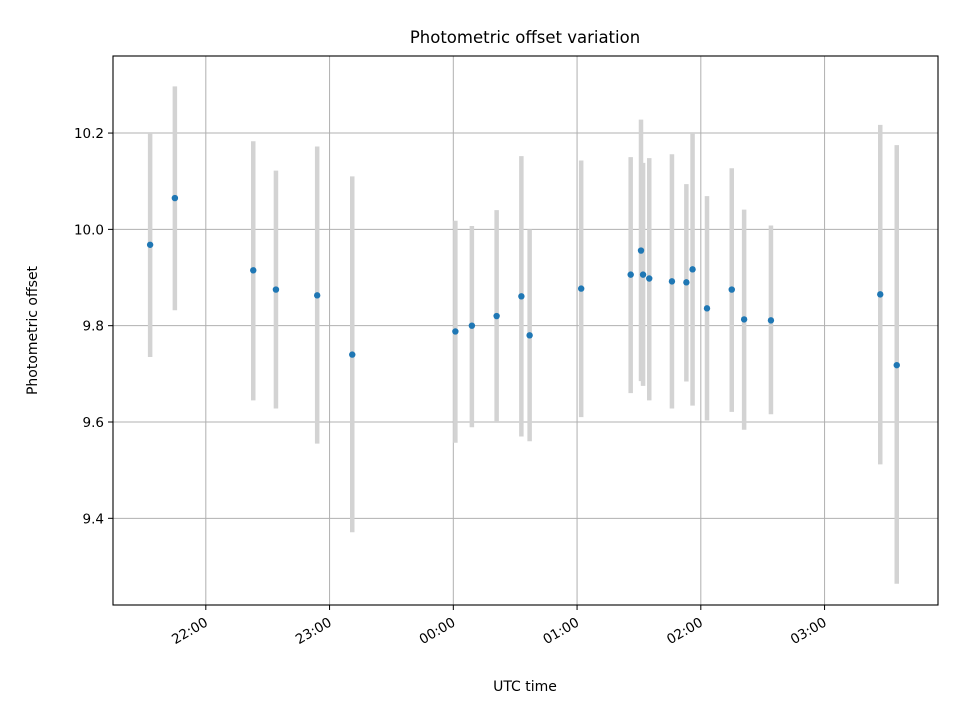 The width and height of the screenshot is (960, 720). What do you see at coordinates (93, 519) in the screenshot?
I see `y-tick-label: 9.4` at bounding box center [93, 519].